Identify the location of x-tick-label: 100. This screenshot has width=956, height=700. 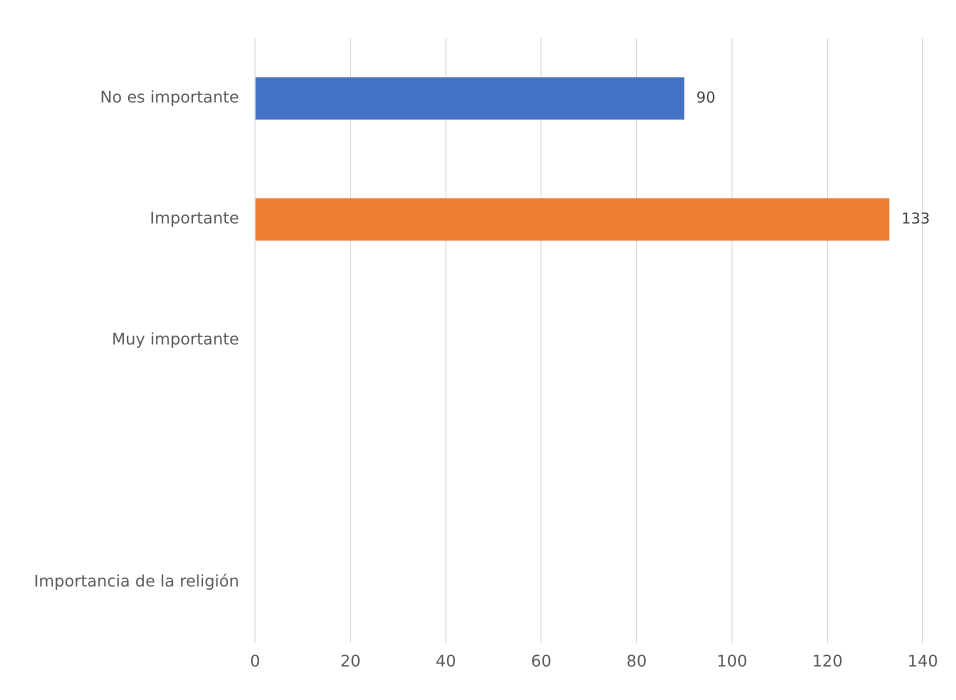
(732, 661).